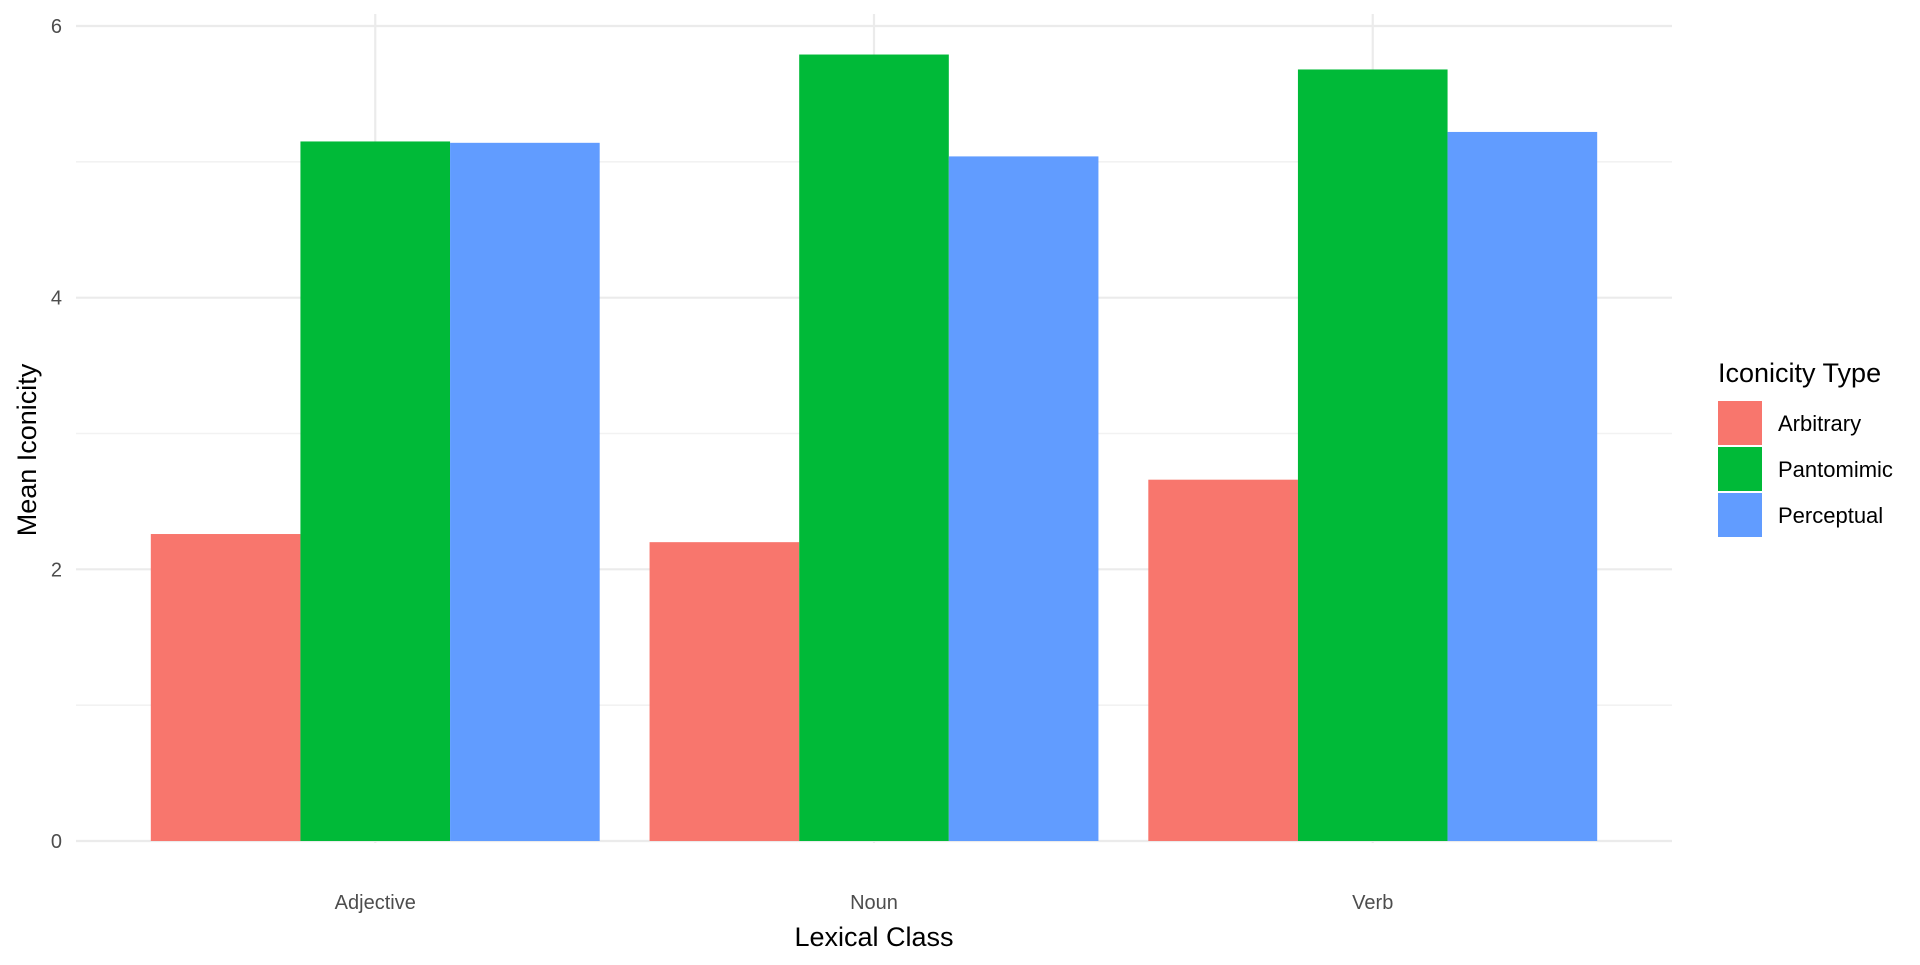 Image resolution: width=1920 pixels, height=965 pixels. What do you see at coordinates (27, 449) in the screenshot?
I see `y-axis-title: Mean Iconicity` at bounding box center [27, 449].